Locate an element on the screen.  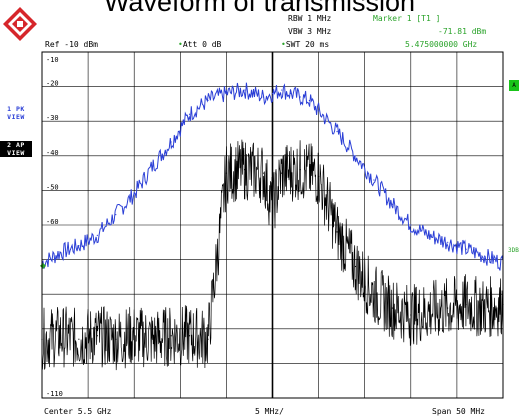
footer-span: Span 50 MHz is located at coordinates (458, 411).